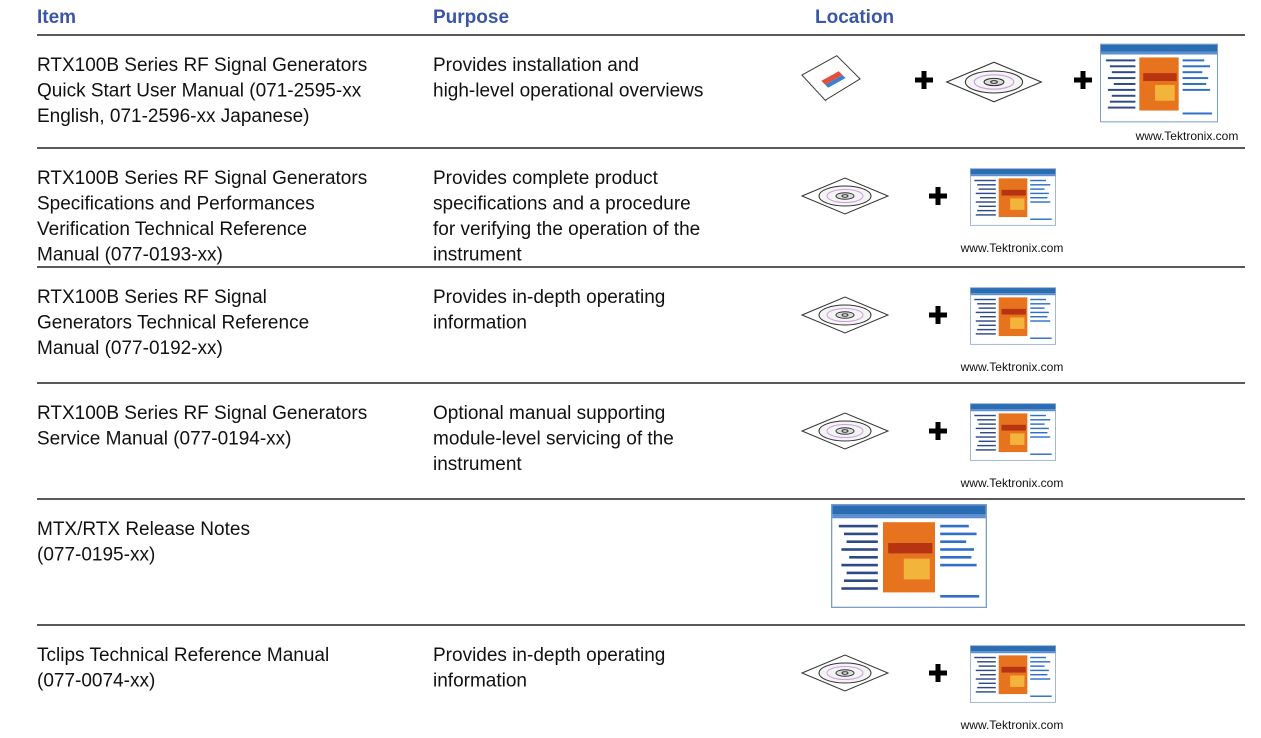 The image size is (1261, 738). I want to click on manual-icon, so click(831, 79).